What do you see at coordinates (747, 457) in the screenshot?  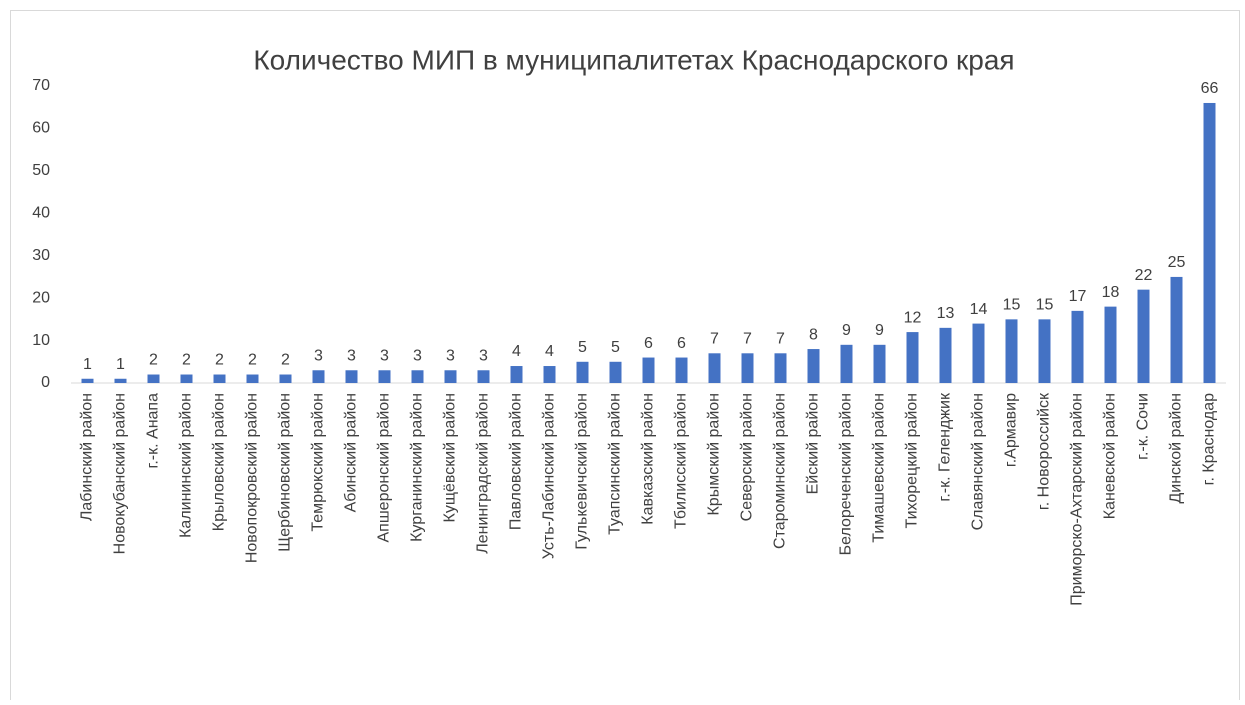 I see `x-tick-label: Северский район` at bounding box center [747, 457].